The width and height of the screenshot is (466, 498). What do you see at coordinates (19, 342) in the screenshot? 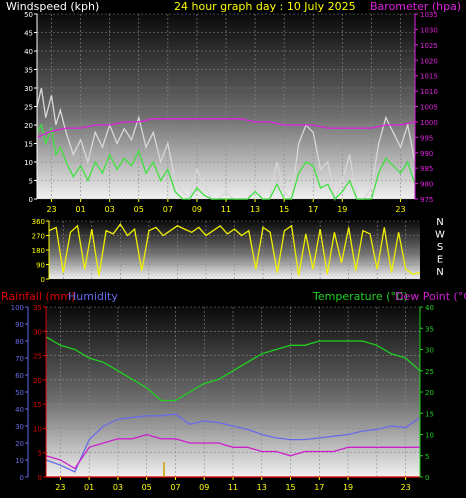
I see `tick-label: 80` at bounding box center [19, 342].